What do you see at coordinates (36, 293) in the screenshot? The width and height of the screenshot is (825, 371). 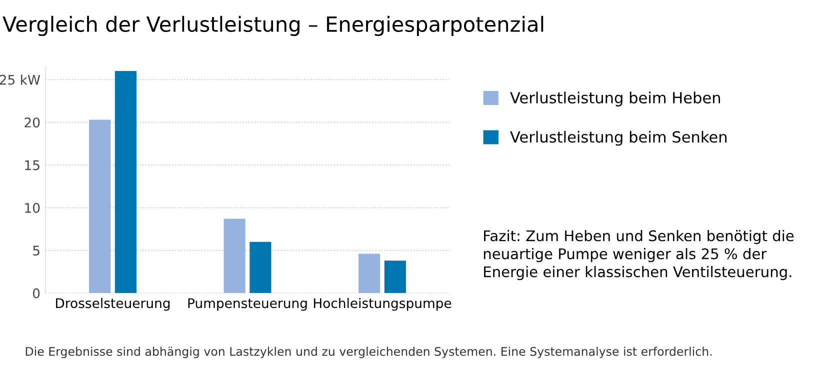 I see `y-tick-label: 0` at bounding box center [36, 293].